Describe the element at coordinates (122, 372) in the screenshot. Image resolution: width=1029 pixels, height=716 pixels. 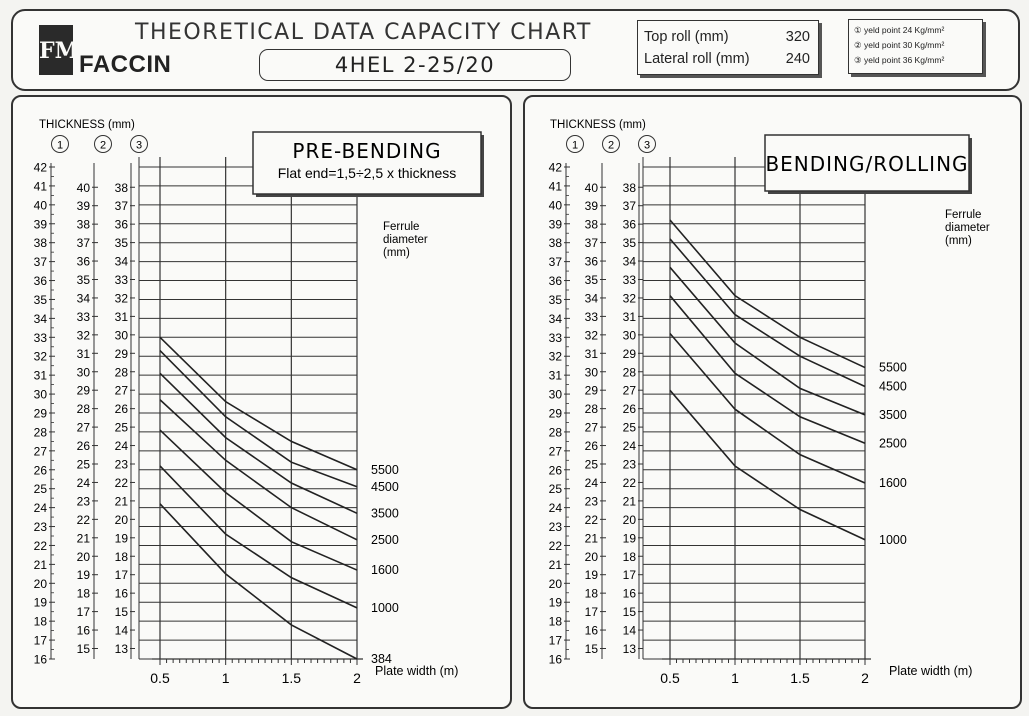
I see `scale-3-tick-label: 28` at that location.